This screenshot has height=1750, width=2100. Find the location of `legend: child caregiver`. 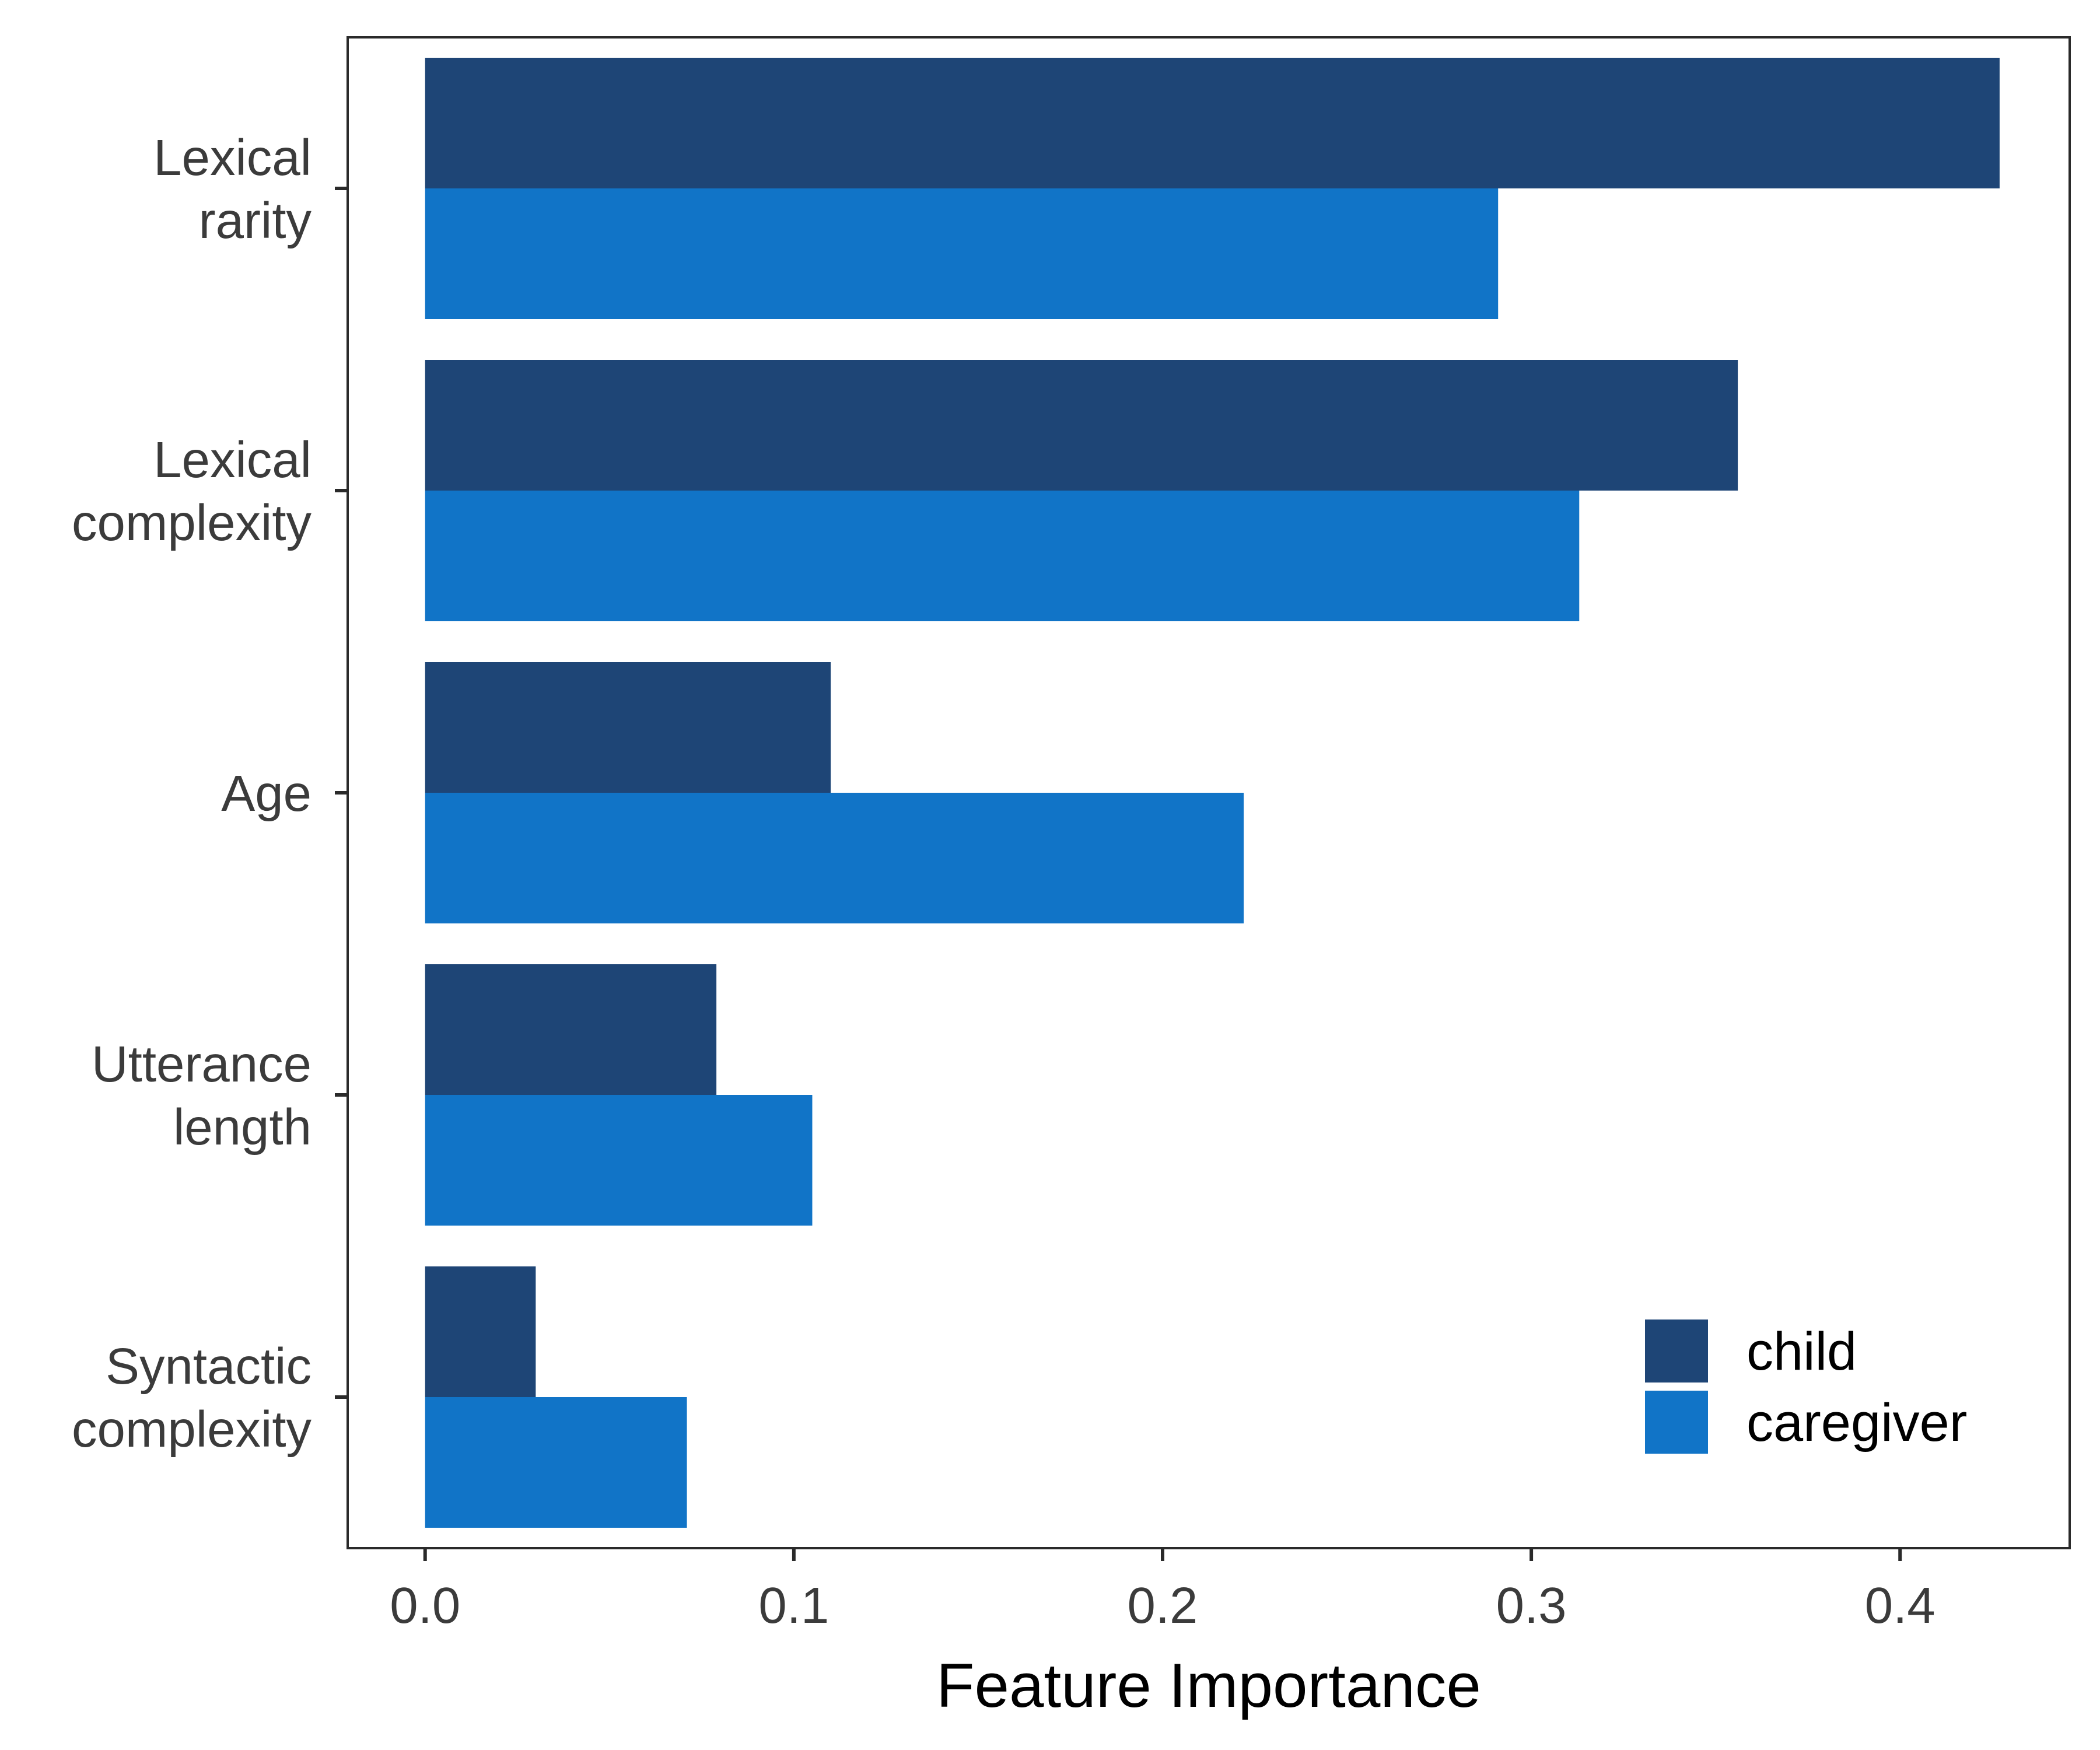

legend: child caregiver is located at coordinates (1806, 1387).